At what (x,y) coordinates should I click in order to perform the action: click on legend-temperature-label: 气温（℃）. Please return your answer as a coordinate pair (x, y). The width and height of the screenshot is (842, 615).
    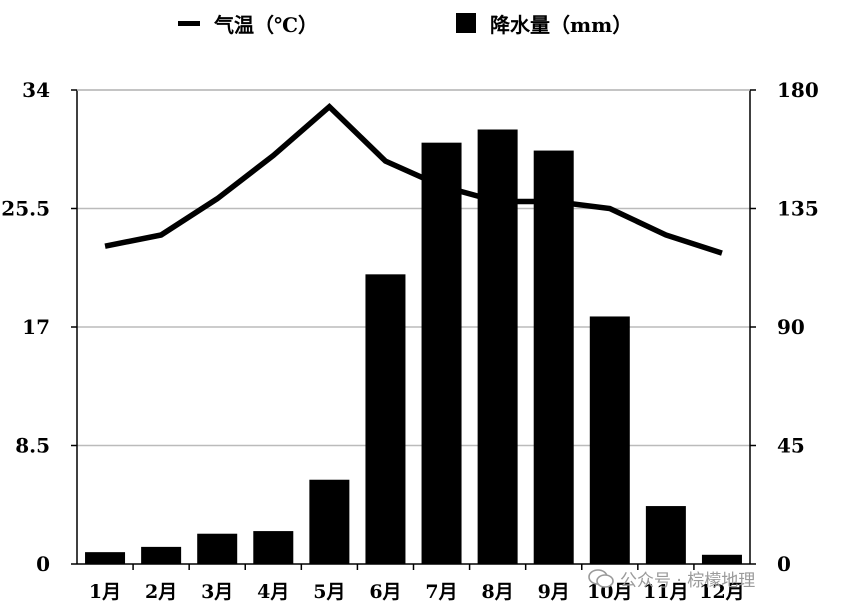
    Looking at the image, I should click on (266, 24).